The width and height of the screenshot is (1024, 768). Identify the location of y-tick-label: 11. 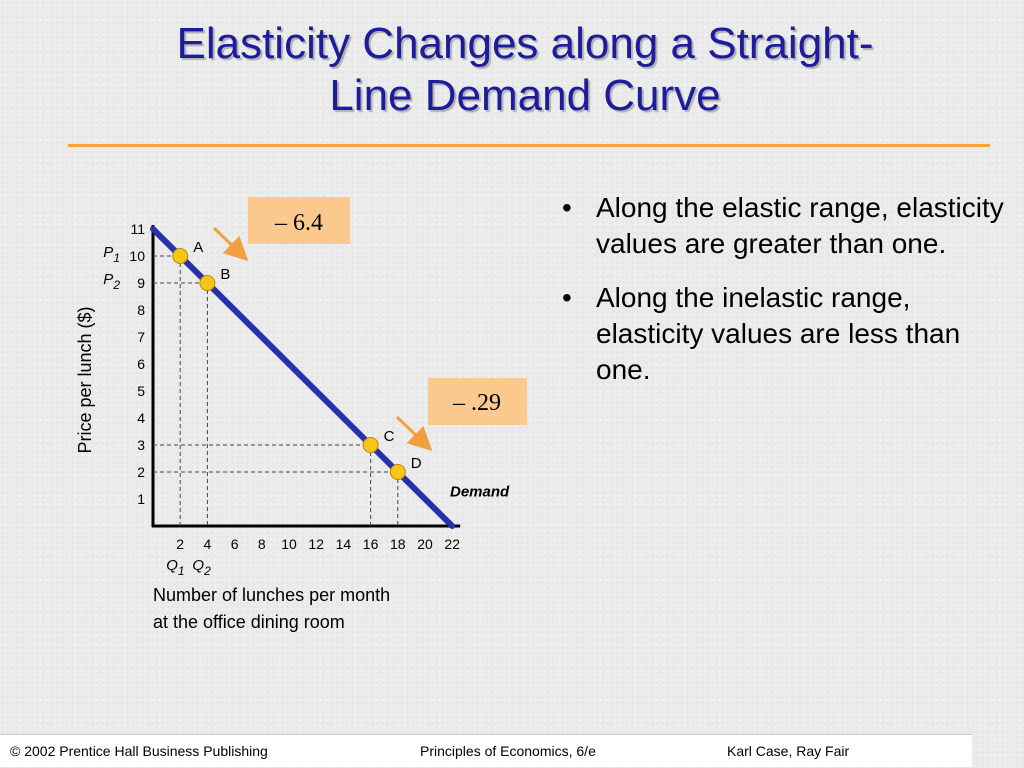
(137, 229).